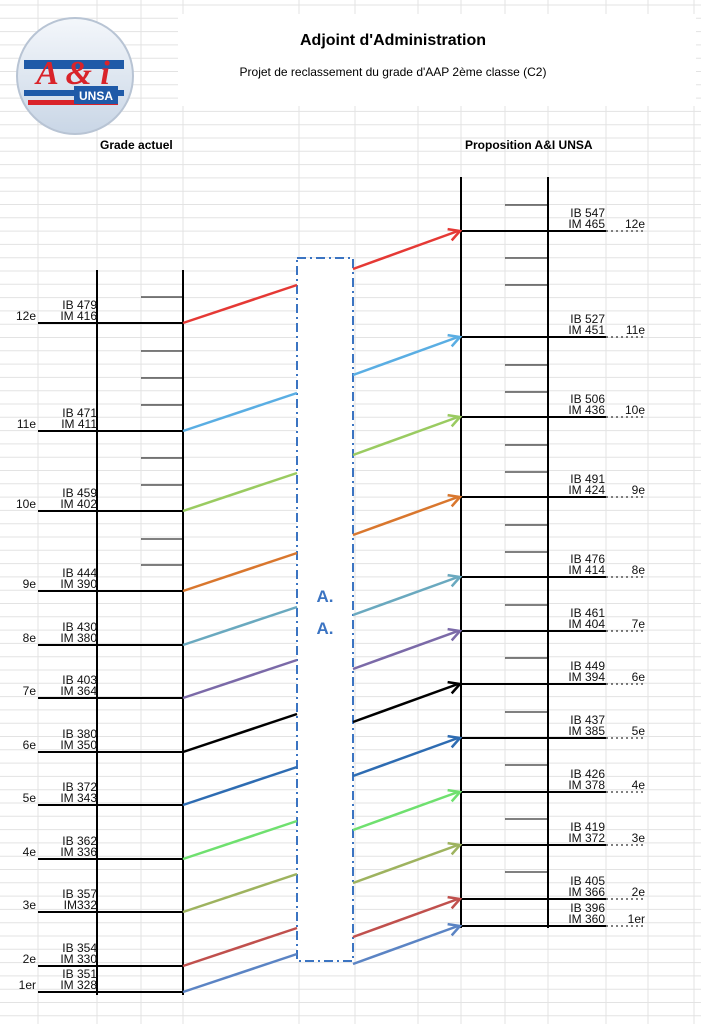 This screenshot has width=701, height=1024. Describe the element at coordinates (78, 852) in the screenshot. I see `left-step-im: IM 336` at that location.